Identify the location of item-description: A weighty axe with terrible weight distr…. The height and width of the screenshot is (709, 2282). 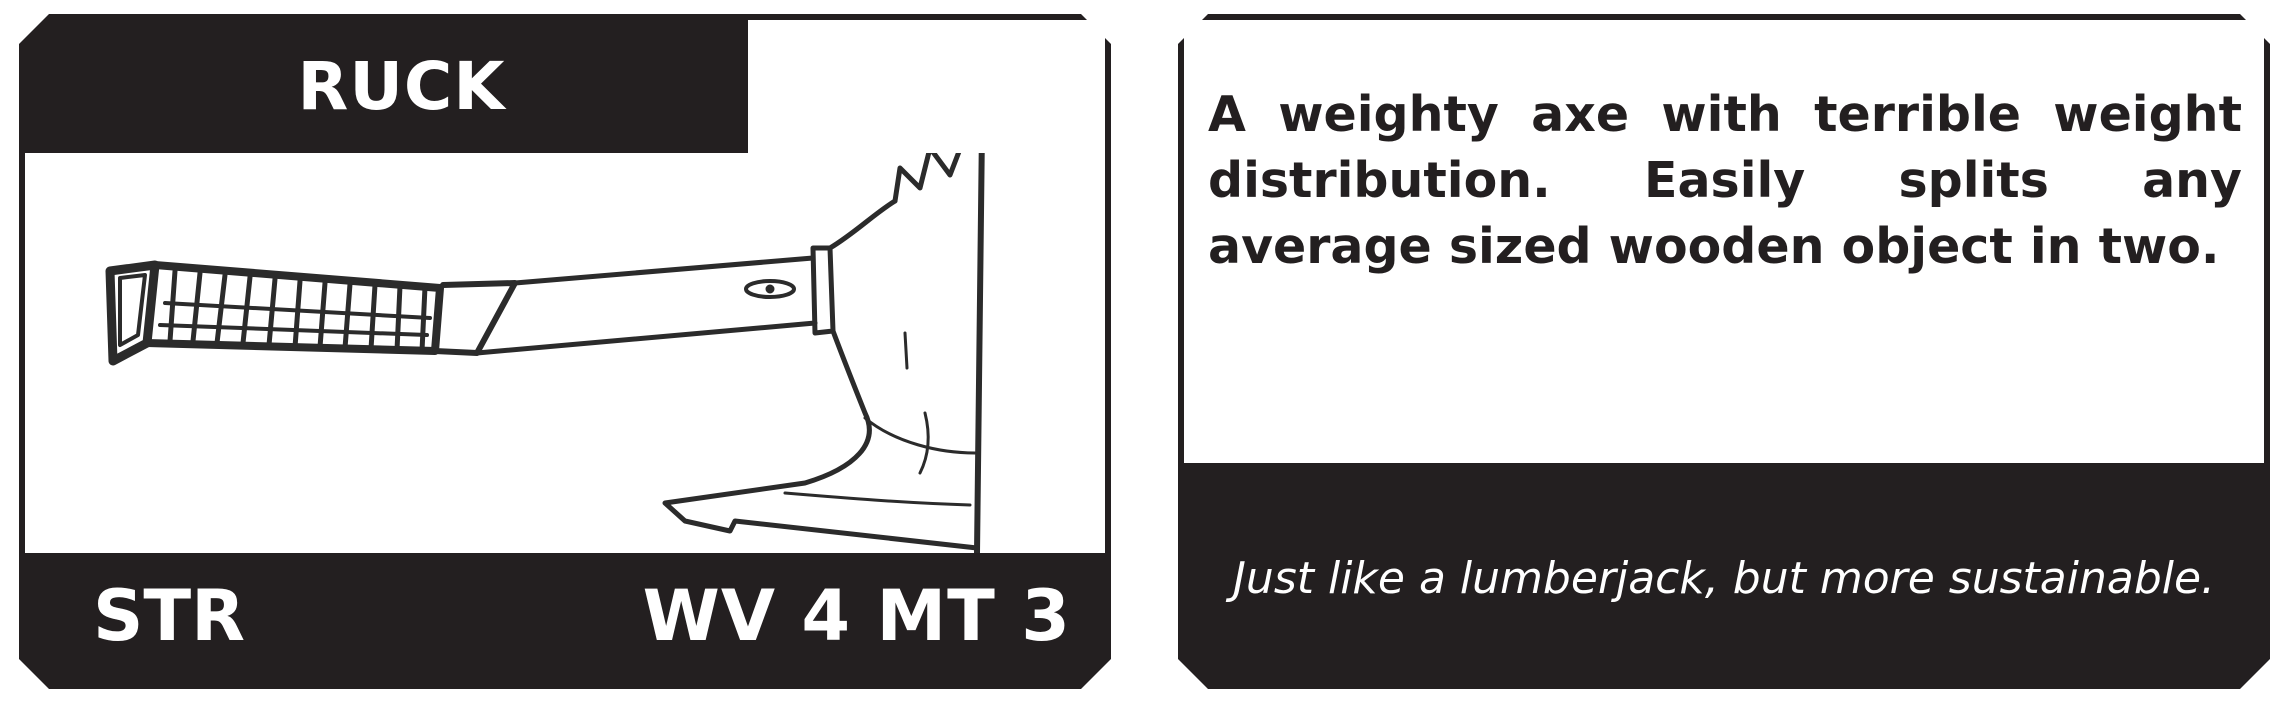
(1725, 180).